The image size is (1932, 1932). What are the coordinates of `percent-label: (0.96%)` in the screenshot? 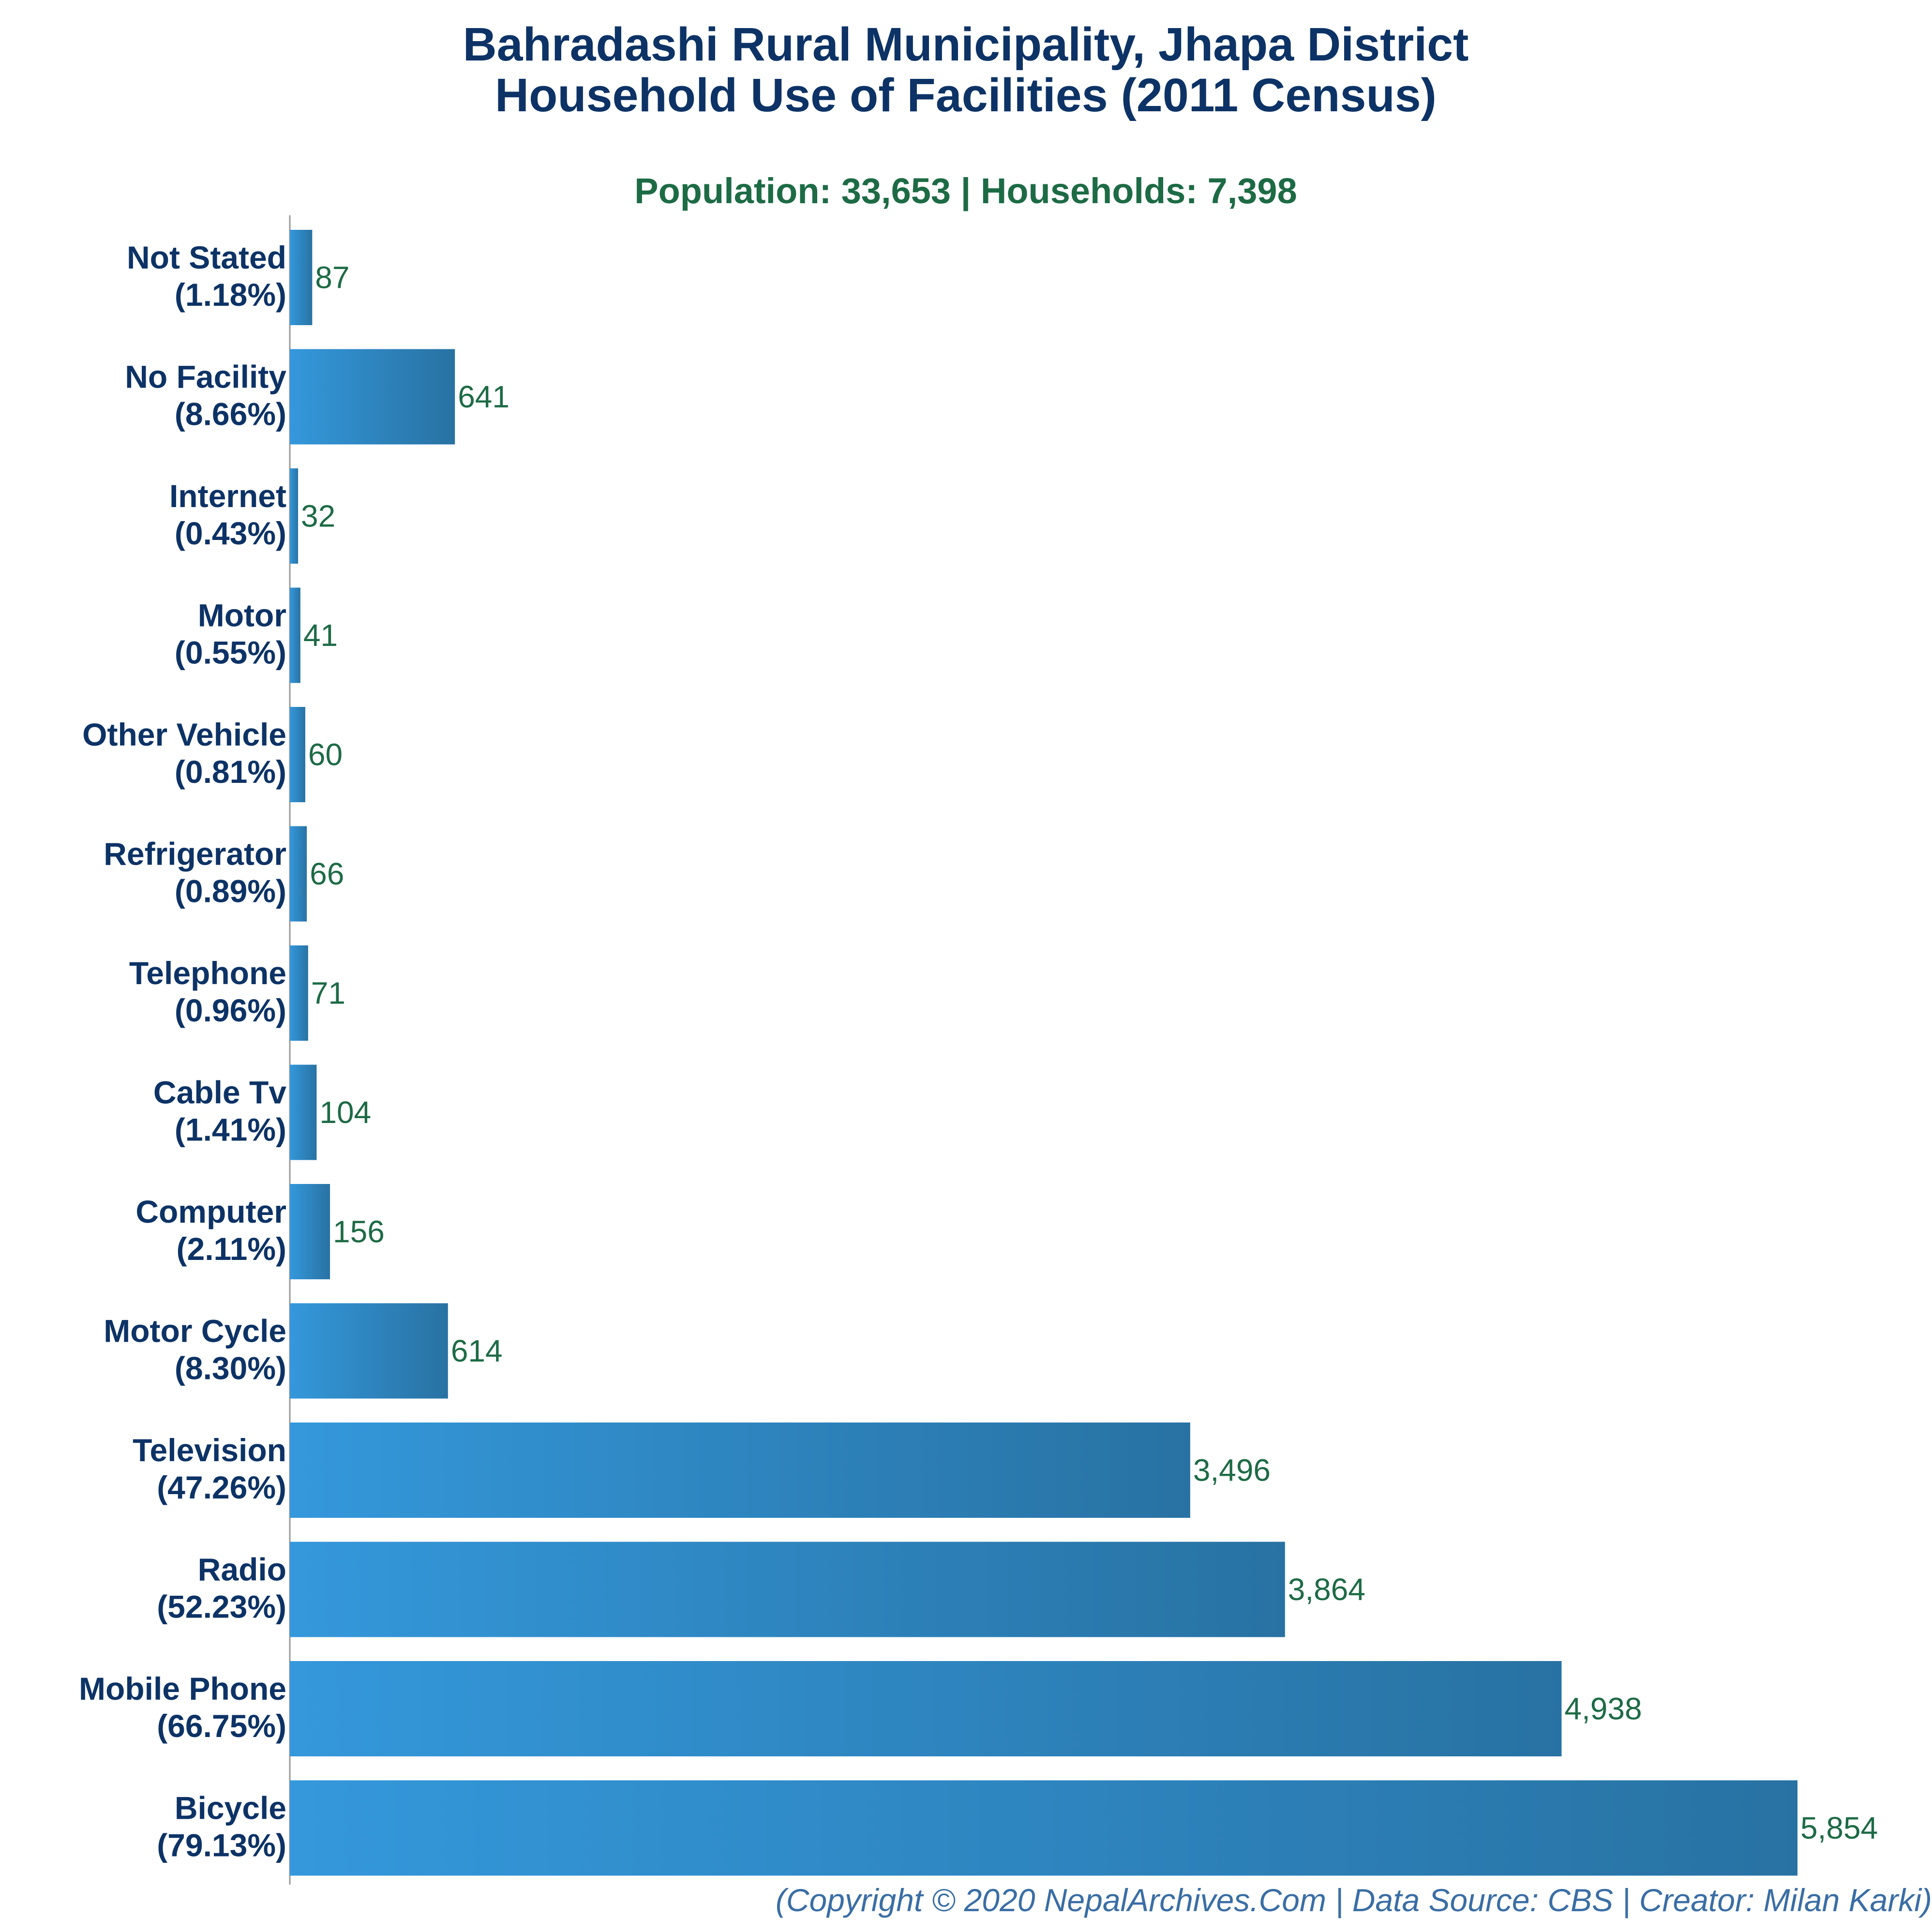 It's located at (230, 1010).